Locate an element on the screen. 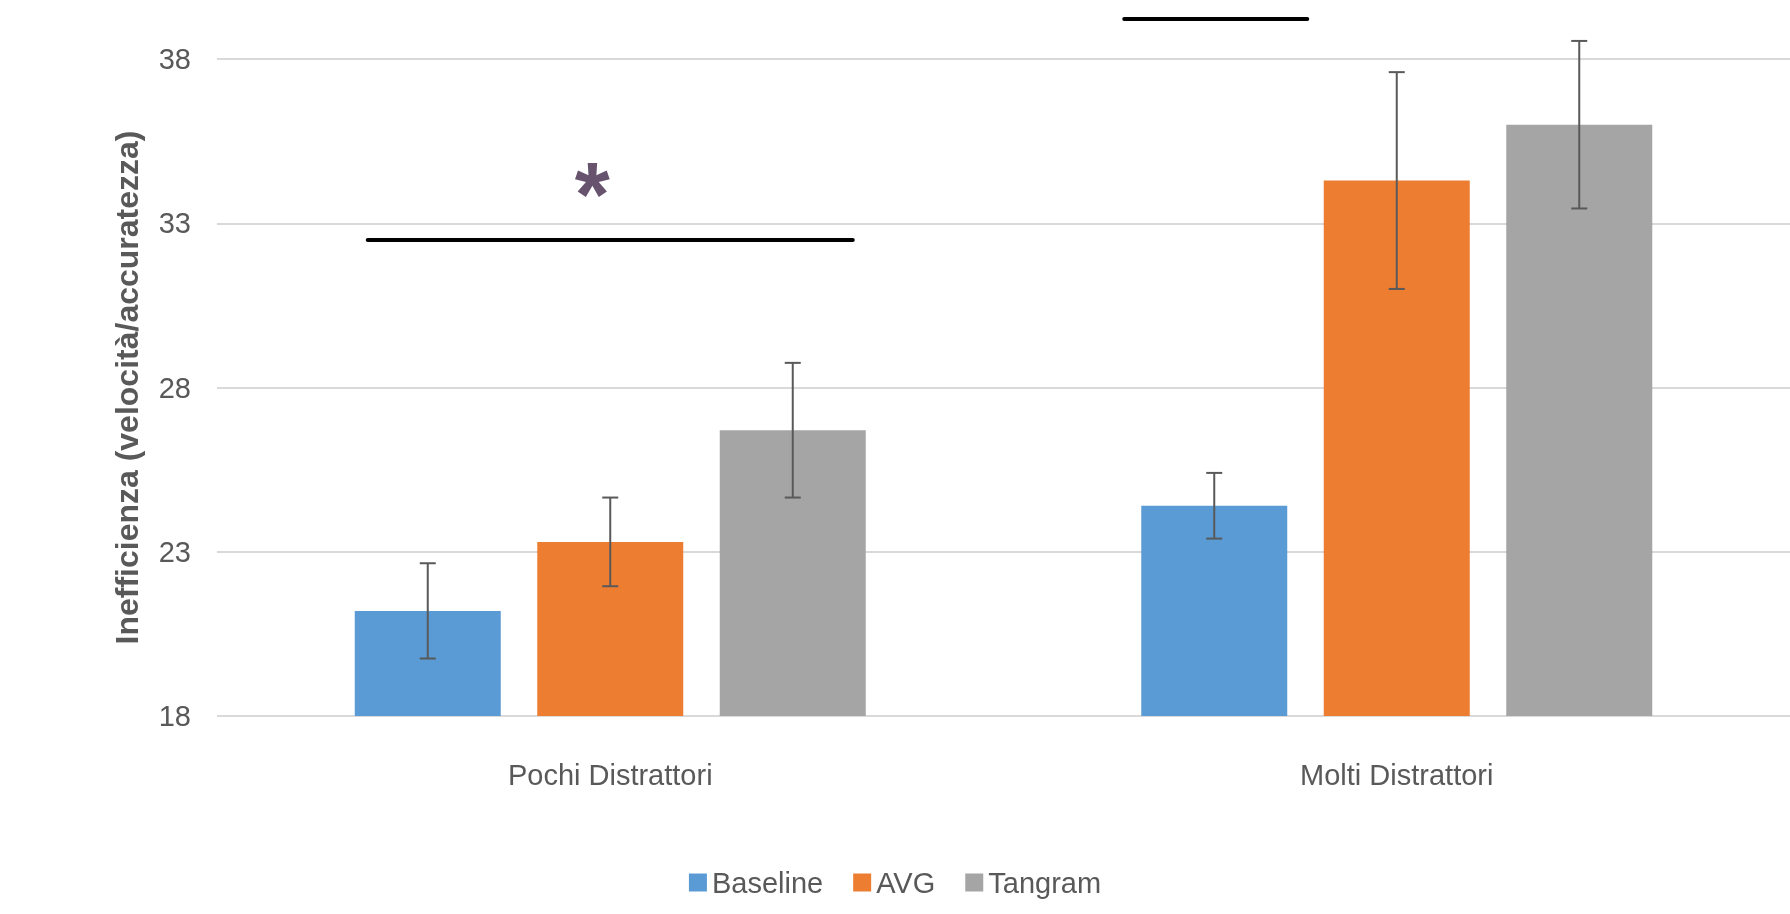 This screenshot has width=1790, height=914. y-tick-label: 38 is located at coordinates (174, 59).